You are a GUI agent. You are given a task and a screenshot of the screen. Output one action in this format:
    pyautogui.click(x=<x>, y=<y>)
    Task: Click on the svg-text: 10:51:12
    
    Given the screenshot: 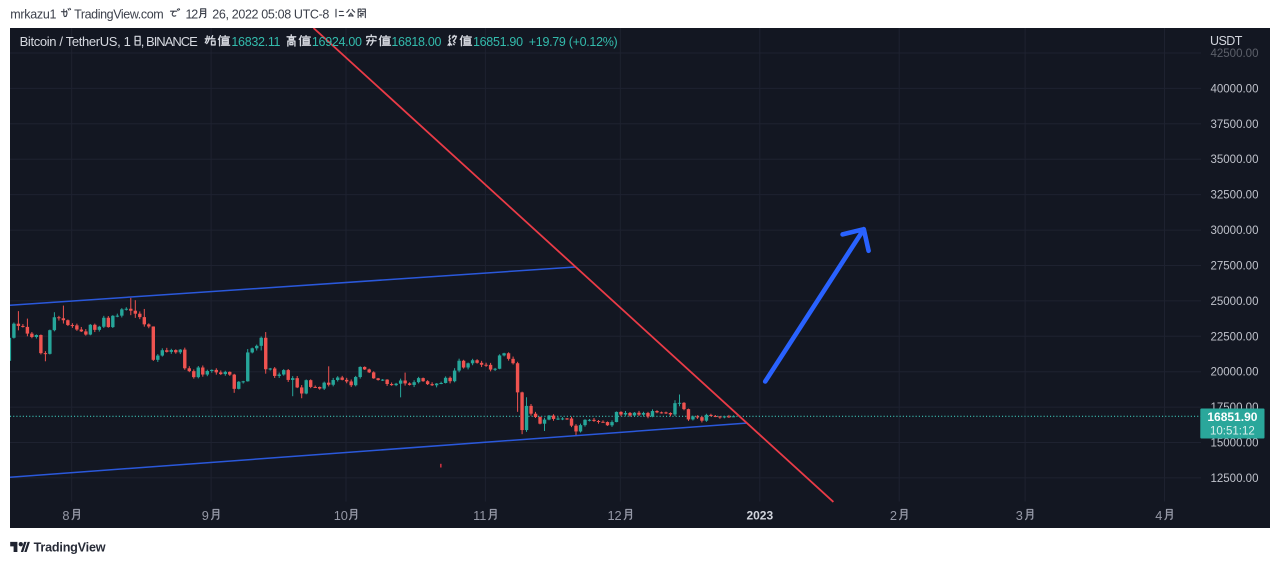 What is the action you would take?
    pyautogui.click(x=1232, y=431)
    